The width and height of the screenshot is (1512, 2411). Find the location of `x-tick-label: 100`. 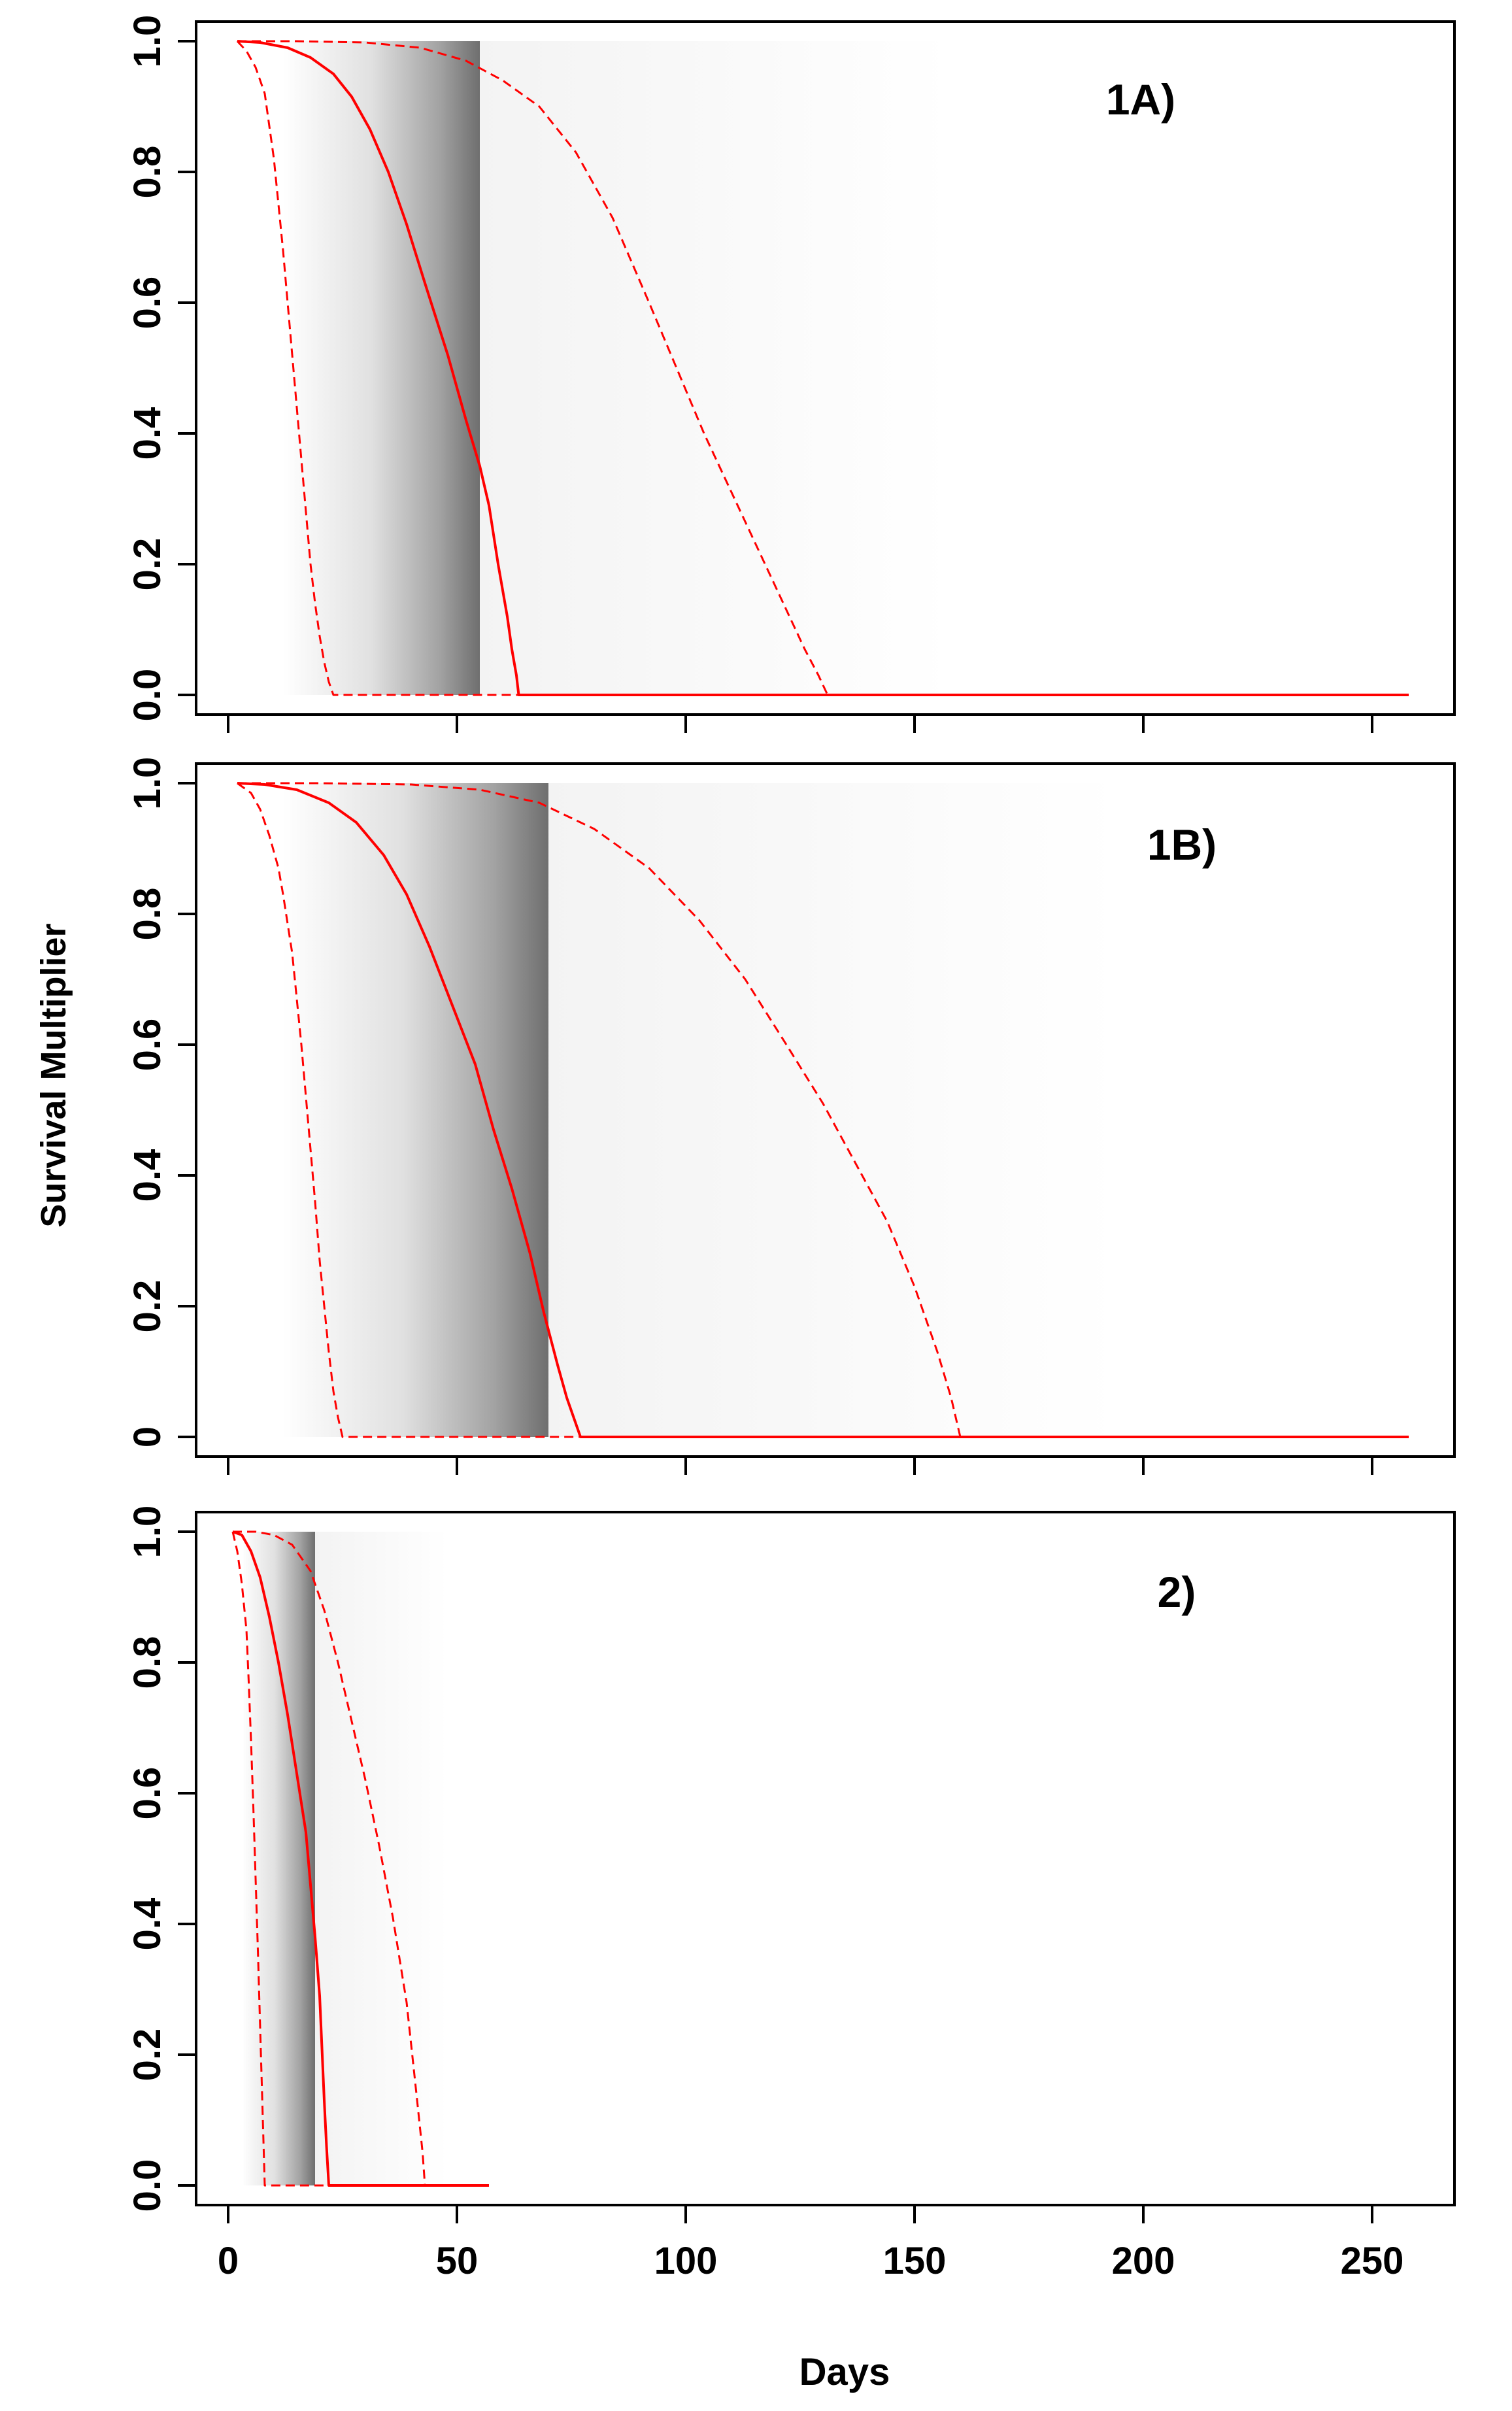

x-tick-label: 100 is located at coordinates (686, 2261).